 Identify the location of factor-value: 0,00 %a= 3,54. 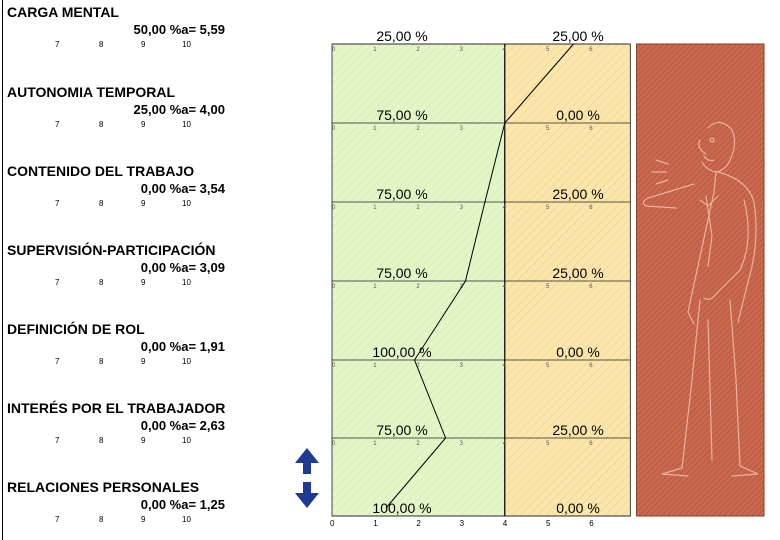
(182, 188).